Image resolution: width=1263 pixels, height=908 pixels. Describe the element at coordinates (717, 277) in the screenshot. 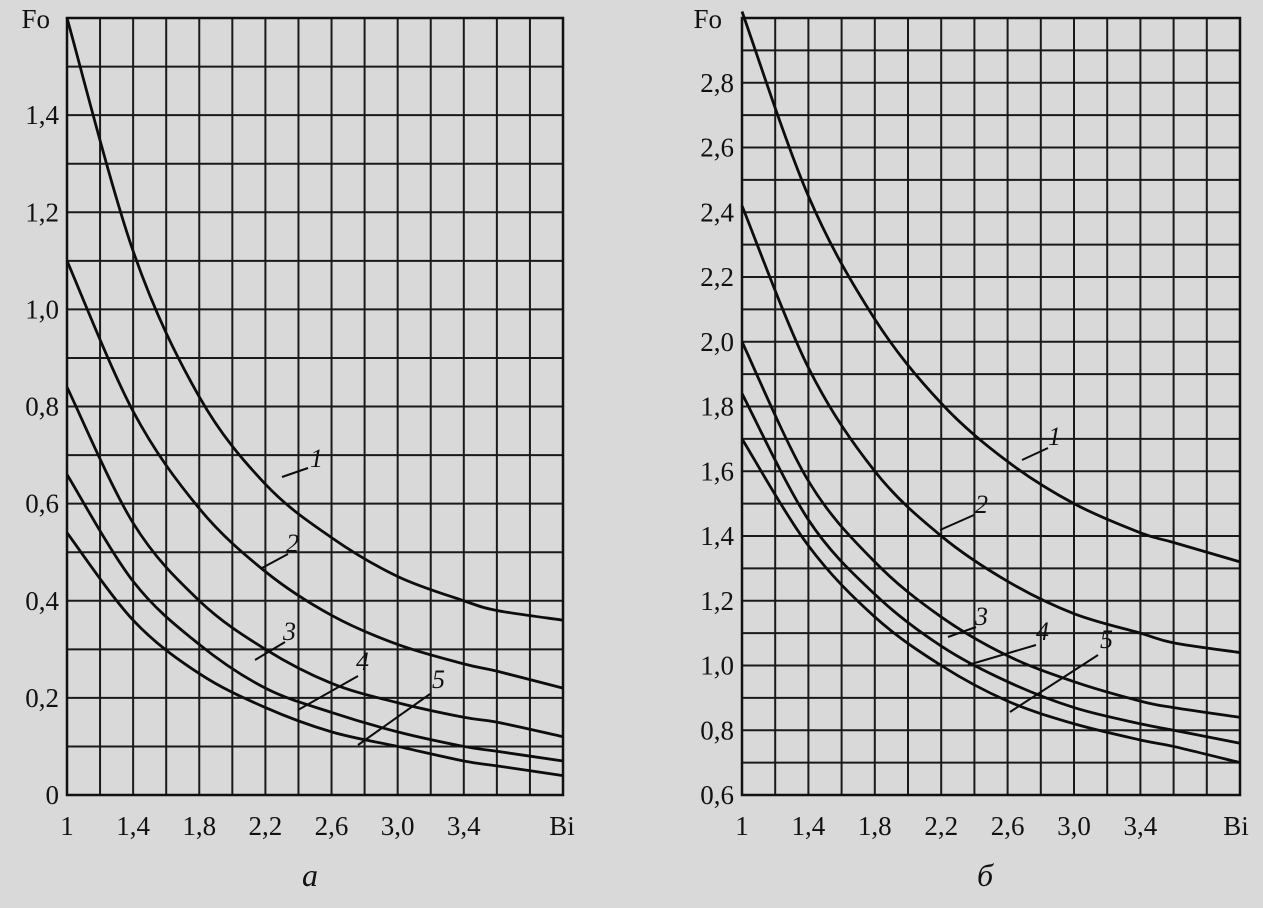

I see `y-tick-label: 2,2` at that location.